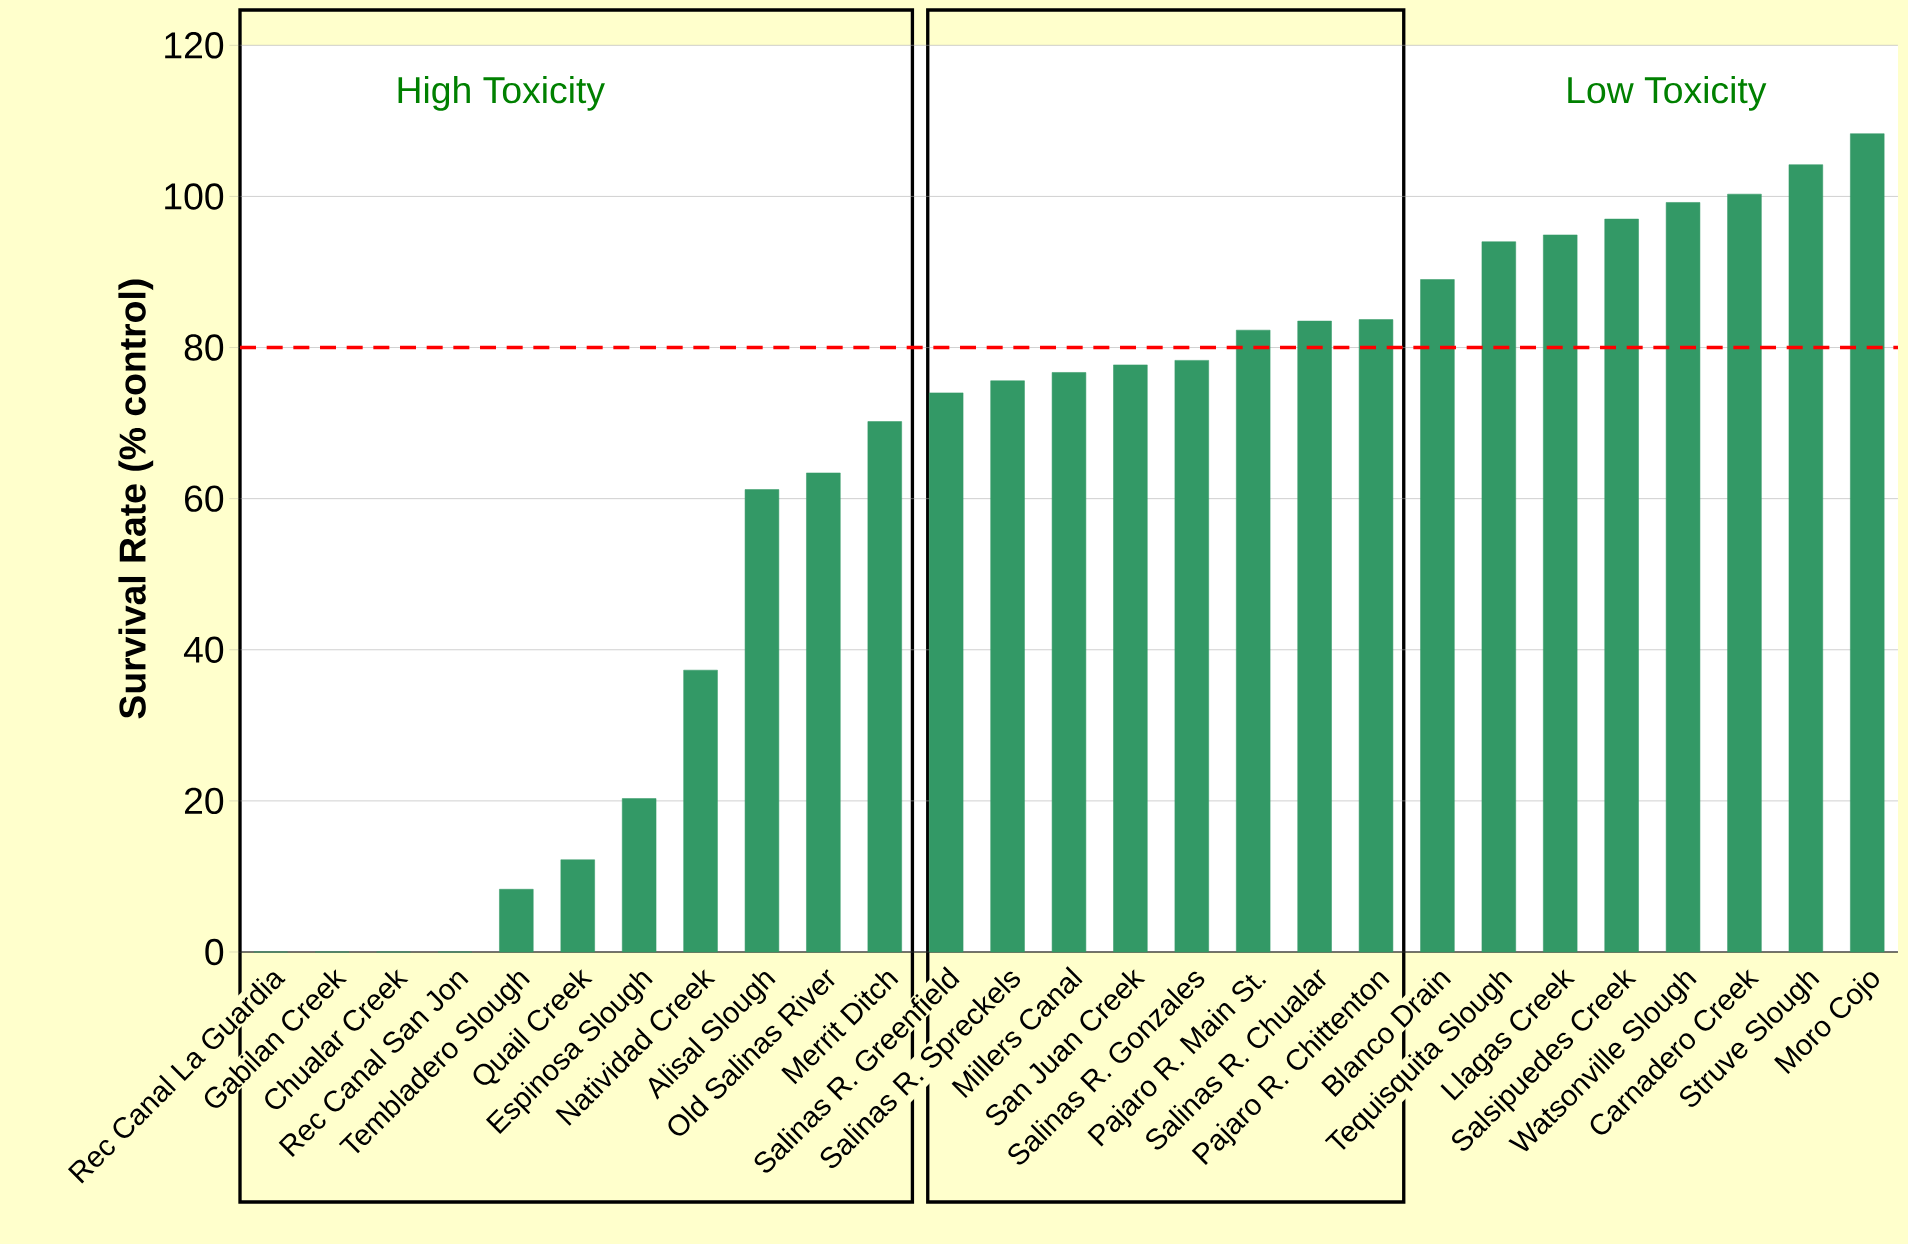 This screenshot has height=1244, width=1908. Describe the element at coordinates (204, 347) in the screenshot. I see `y-tick-label: 80` at that location.